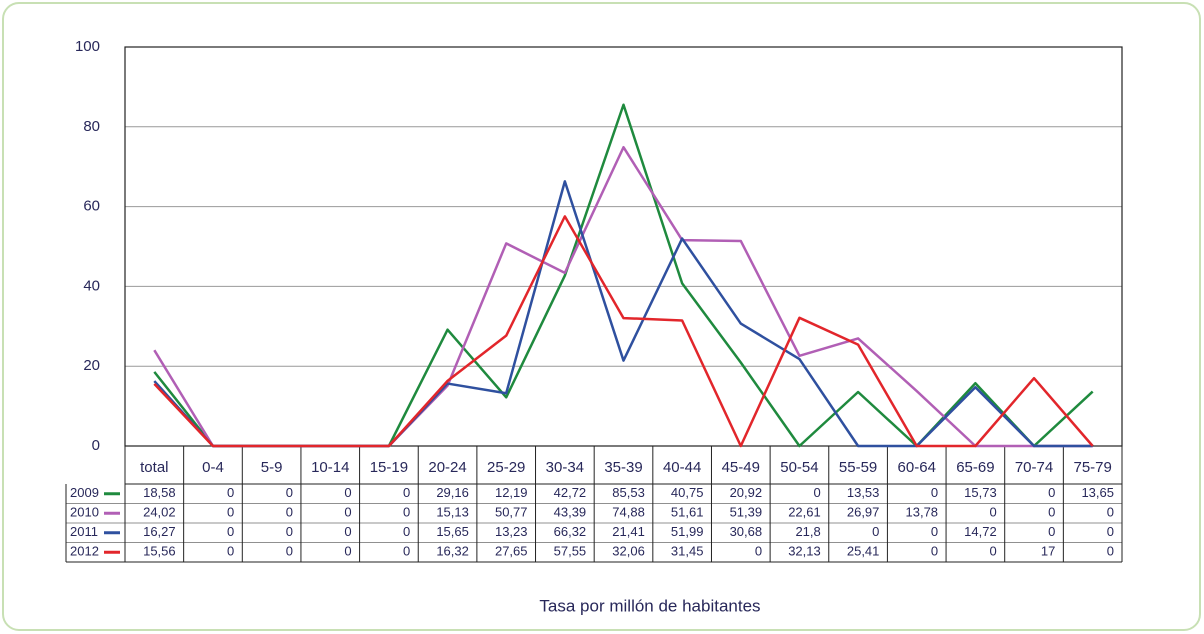  Describe the element at coordinates (154, 467) in the screenshot. I see `x-tick-label: total` at that location.